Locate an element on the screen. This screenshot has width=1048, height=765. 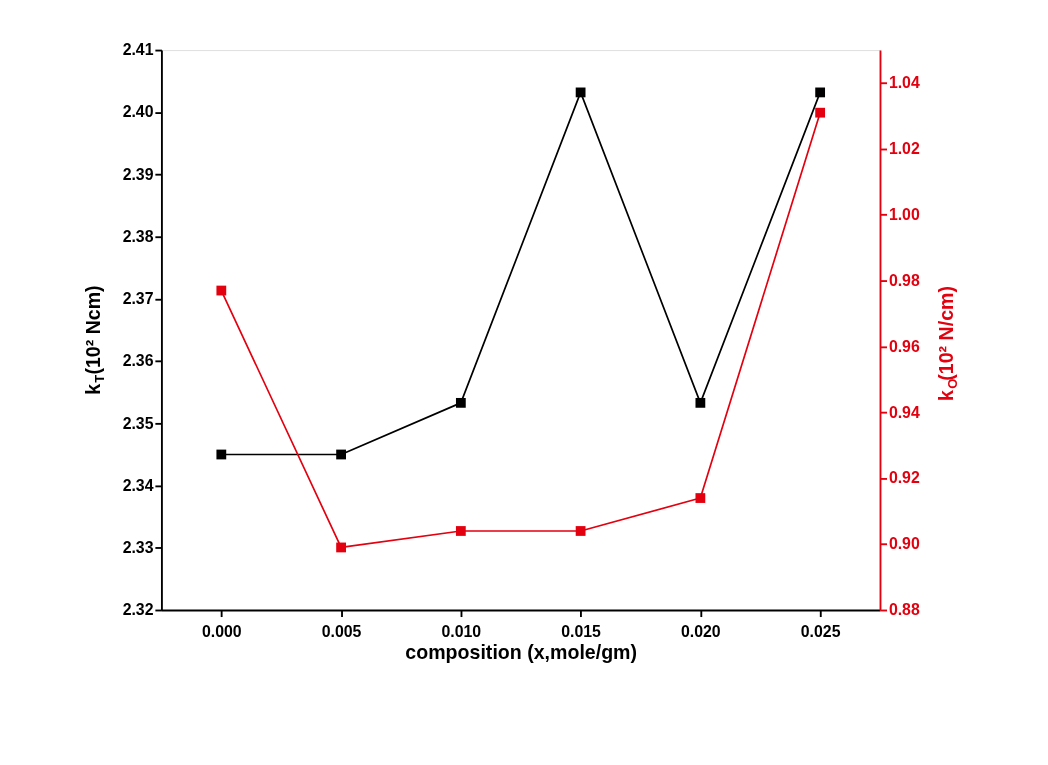
y-tick-label: 2.37 is located at coordinates (138, 299).